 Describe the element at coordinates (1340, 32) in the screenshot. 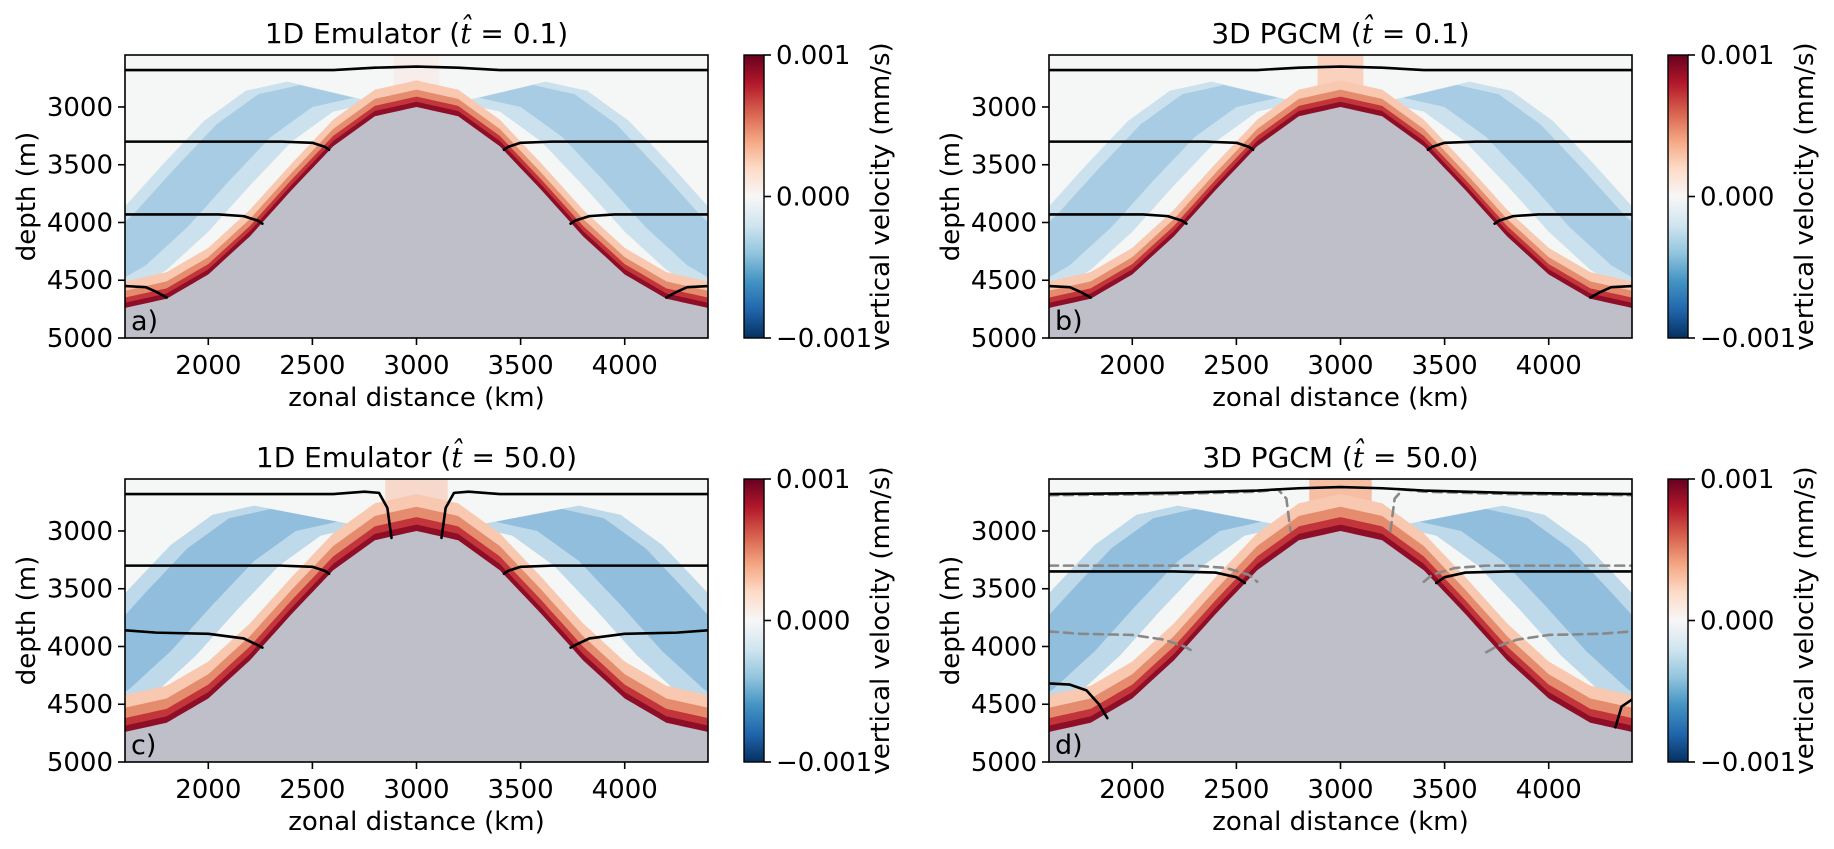

I see `panel-title: 3D PGCM (t̂ = 0.1)` at that location.